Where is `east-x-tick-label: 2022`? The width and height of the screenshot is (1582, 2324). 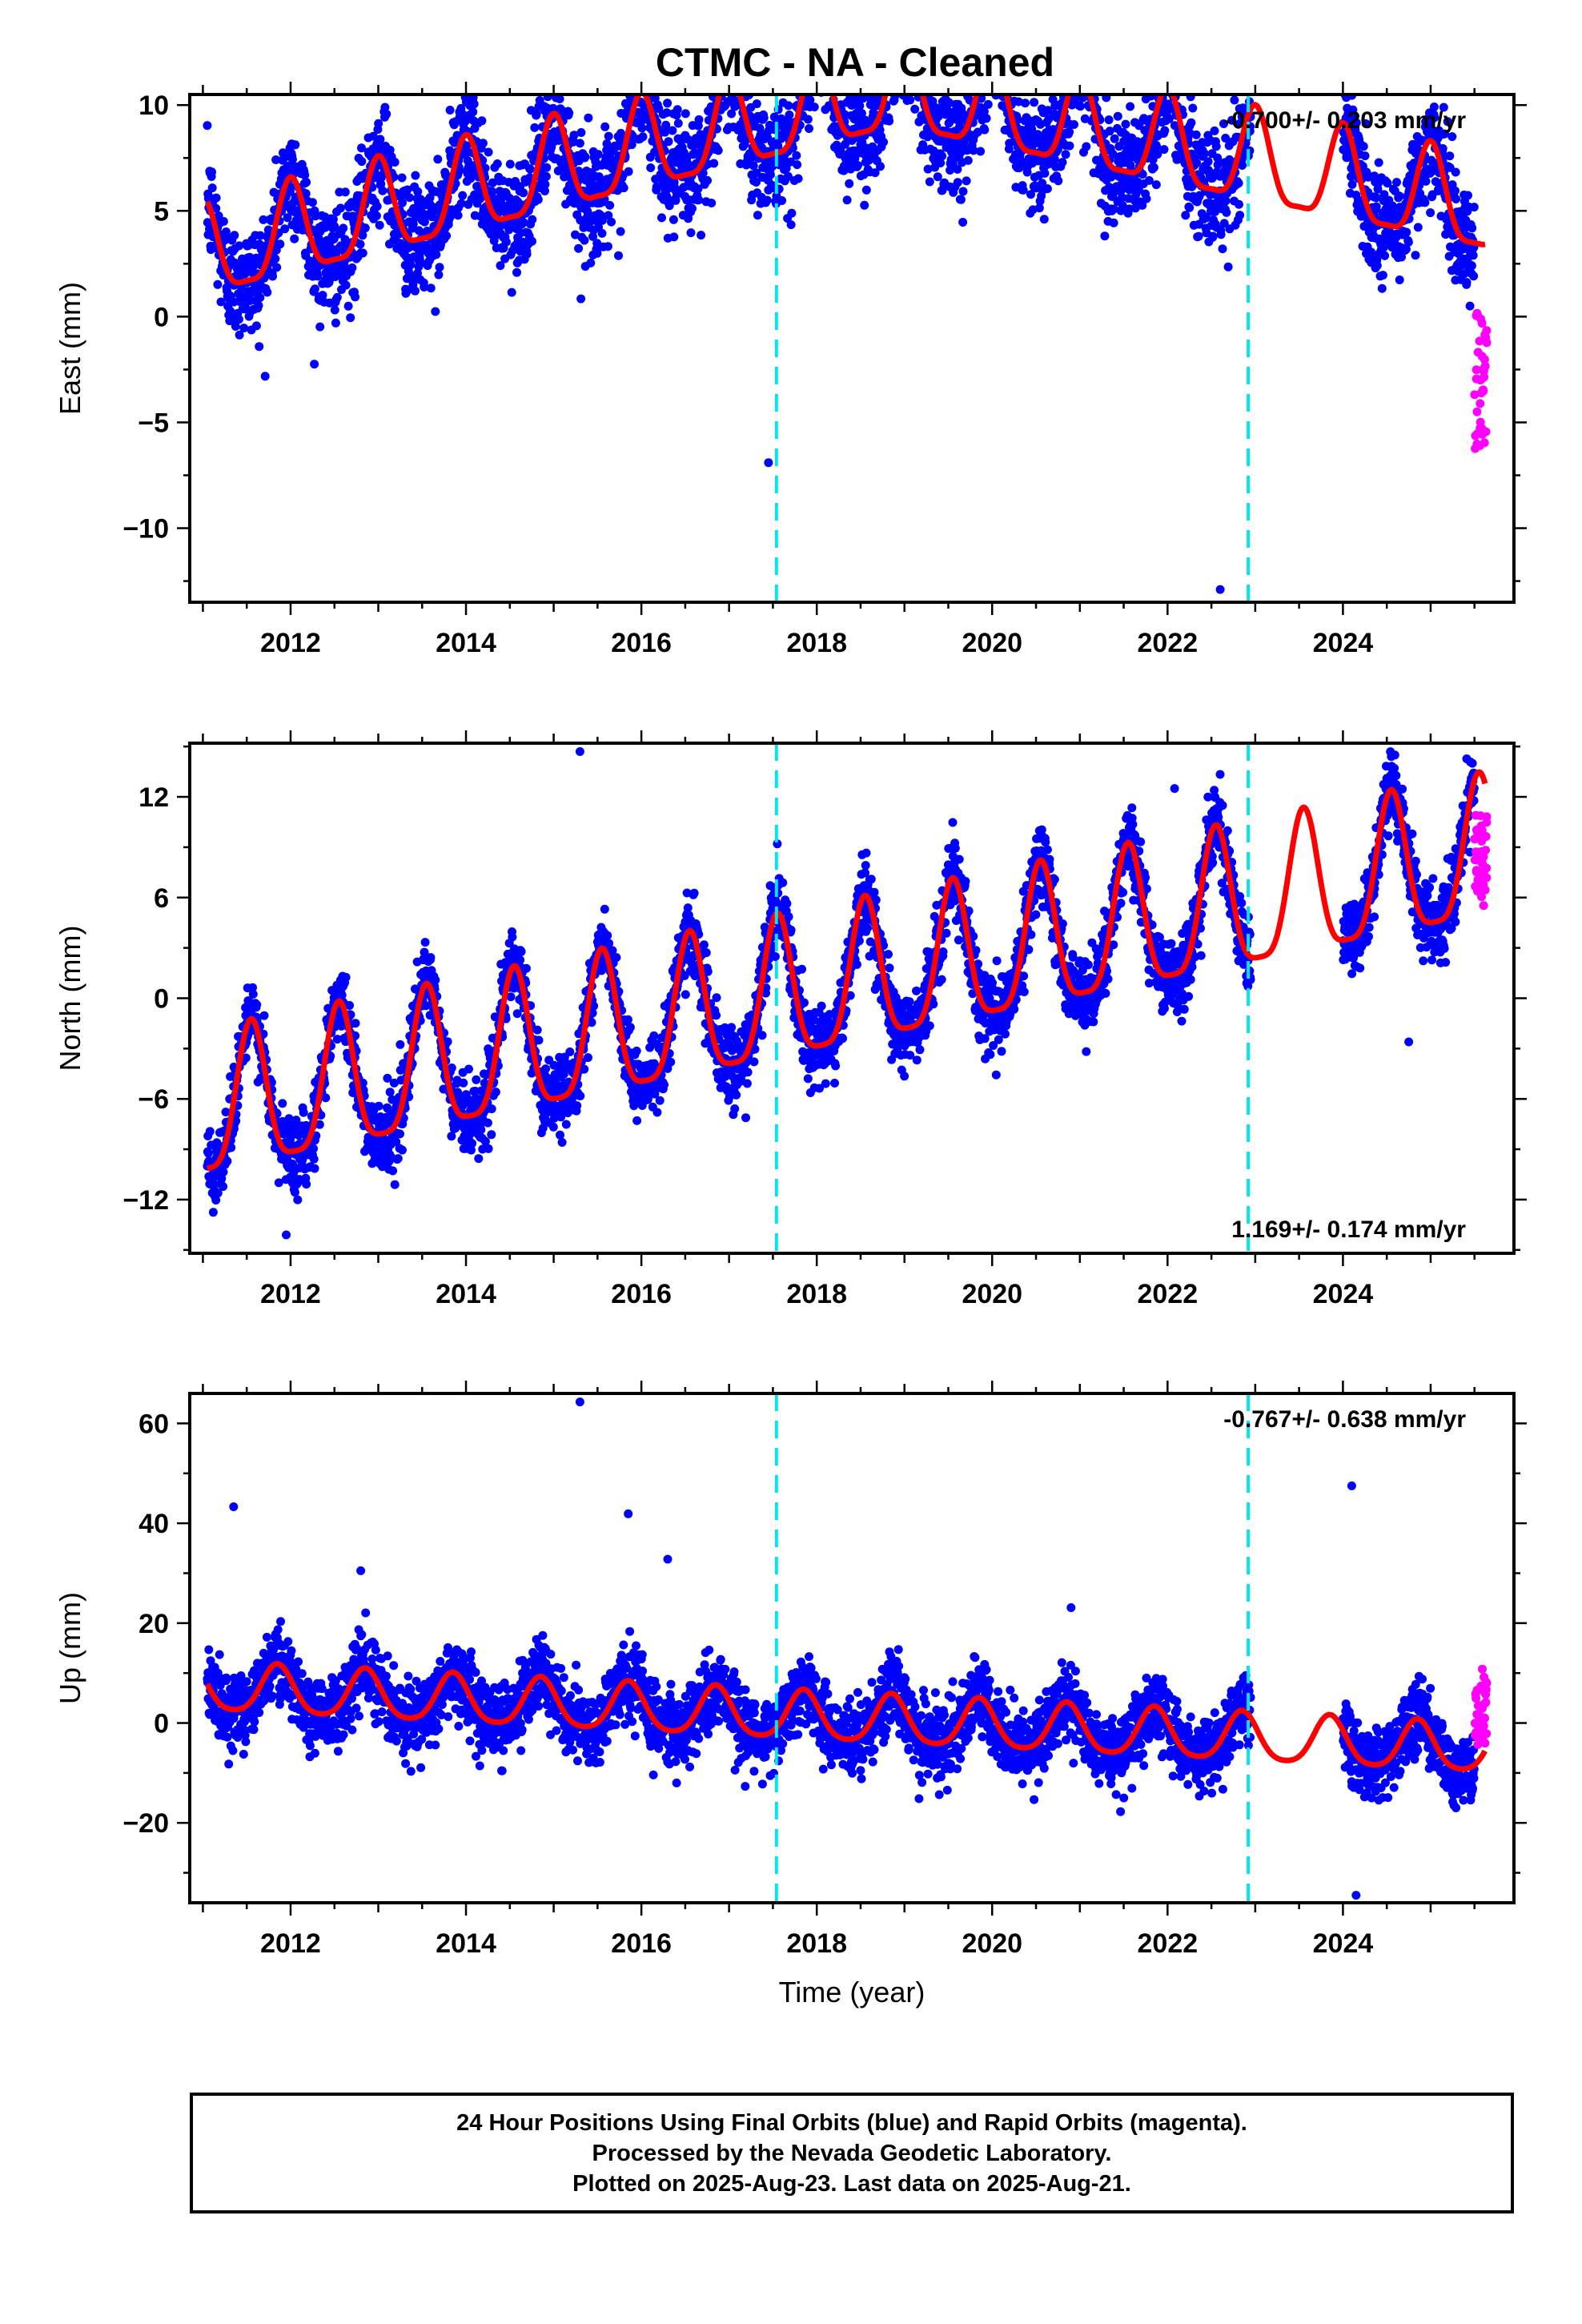 east-x-tick-label: 2022 is located at coordinates (1168, 643).